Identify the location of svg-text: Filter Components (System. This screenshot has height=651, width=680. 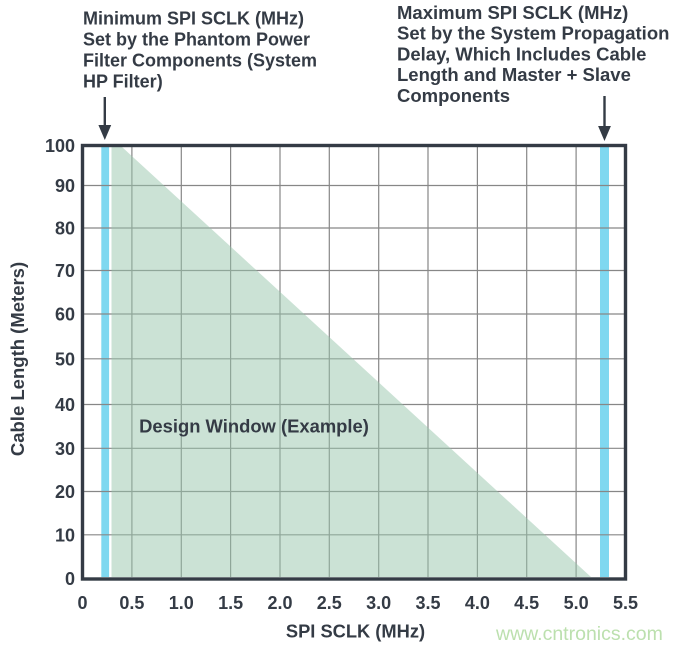
(200, 61).